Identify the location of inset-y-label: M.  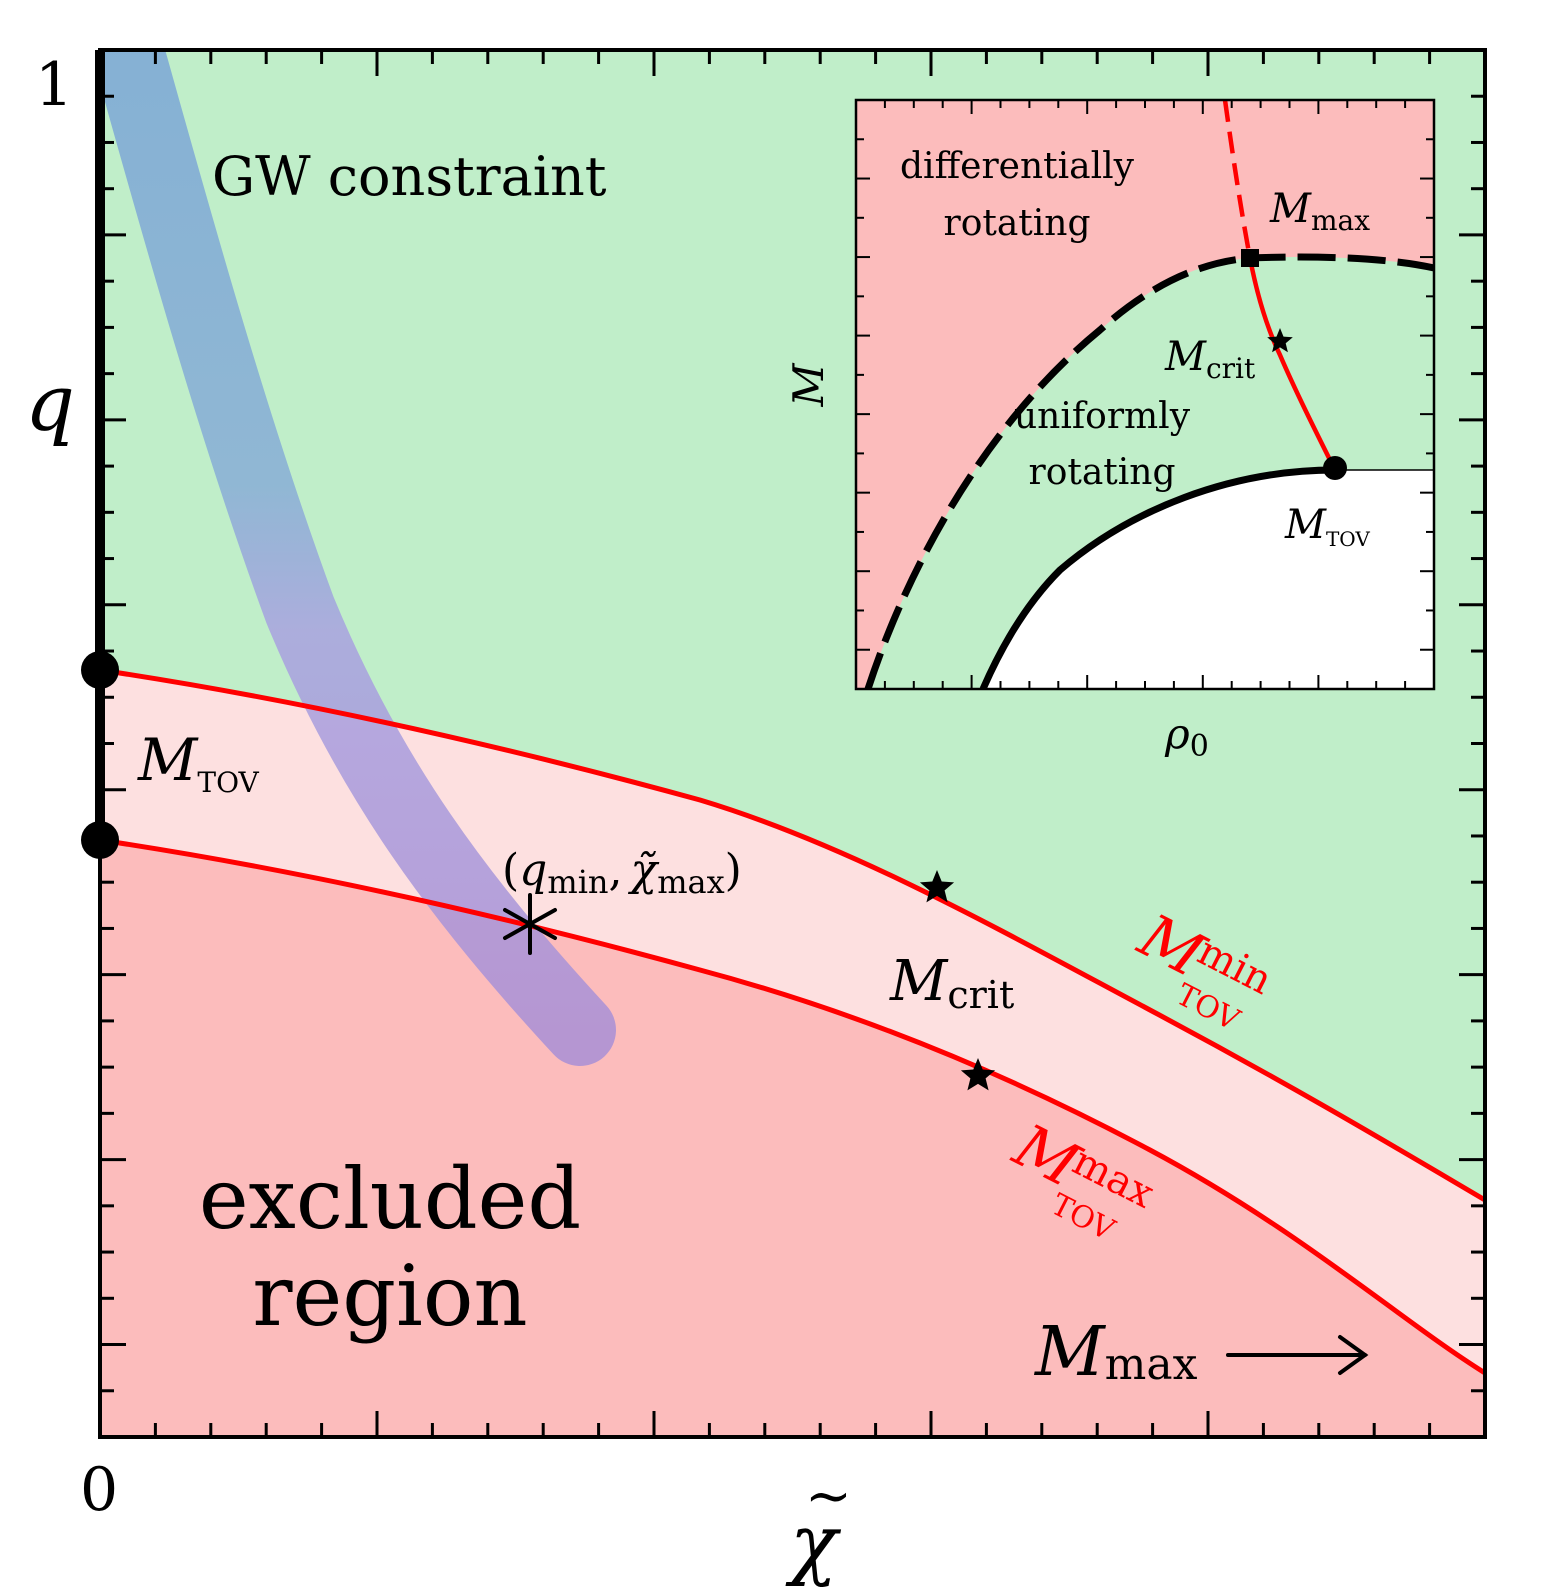
(808, 385).